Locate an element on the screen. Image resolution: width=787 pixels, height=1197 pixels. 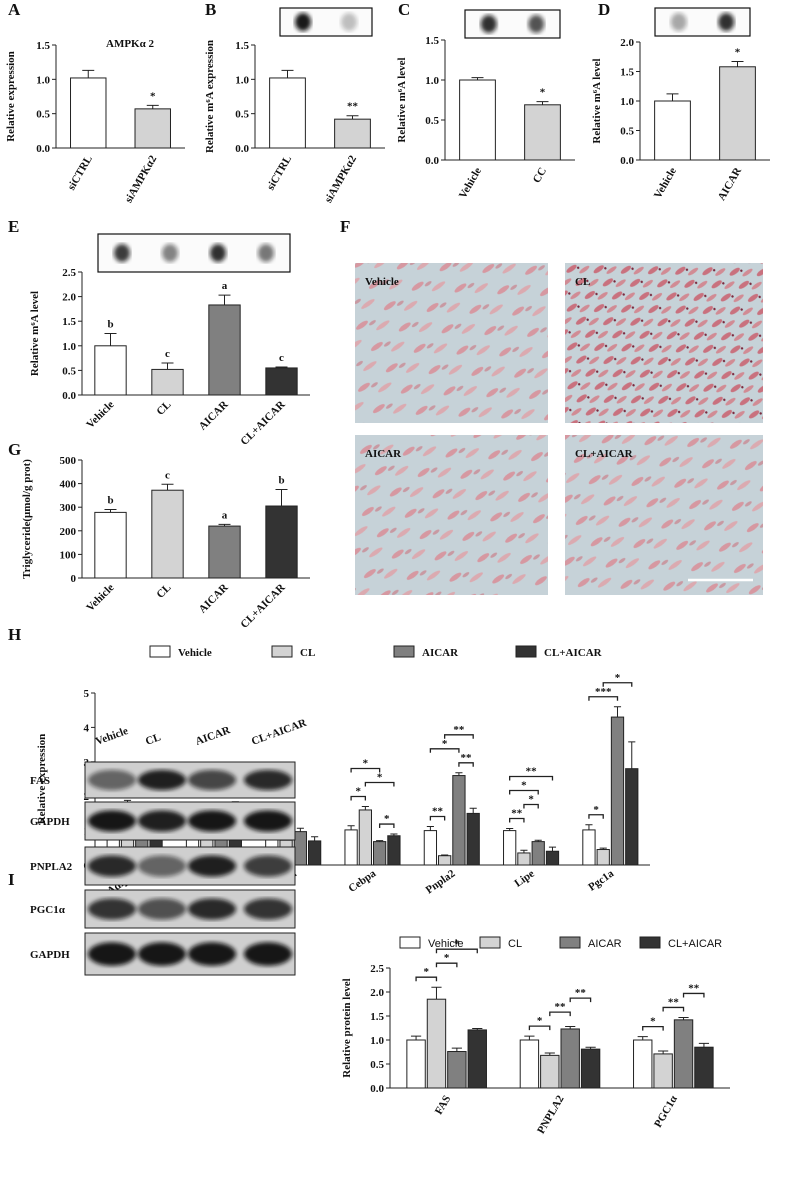
significance-label: ** is located at coordinates (581, 993).